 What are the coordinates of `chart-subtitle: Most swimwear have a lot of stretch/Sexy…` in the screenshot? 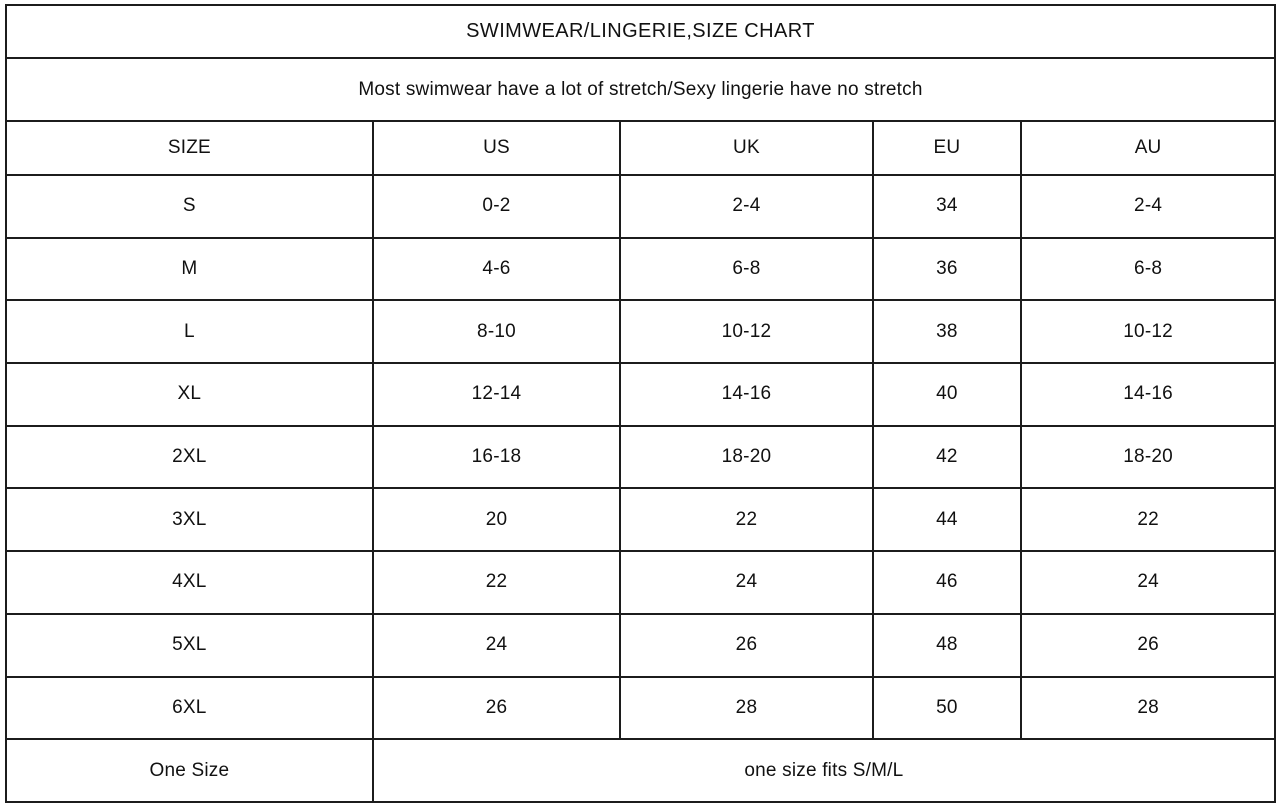 It's located at (640, 89).